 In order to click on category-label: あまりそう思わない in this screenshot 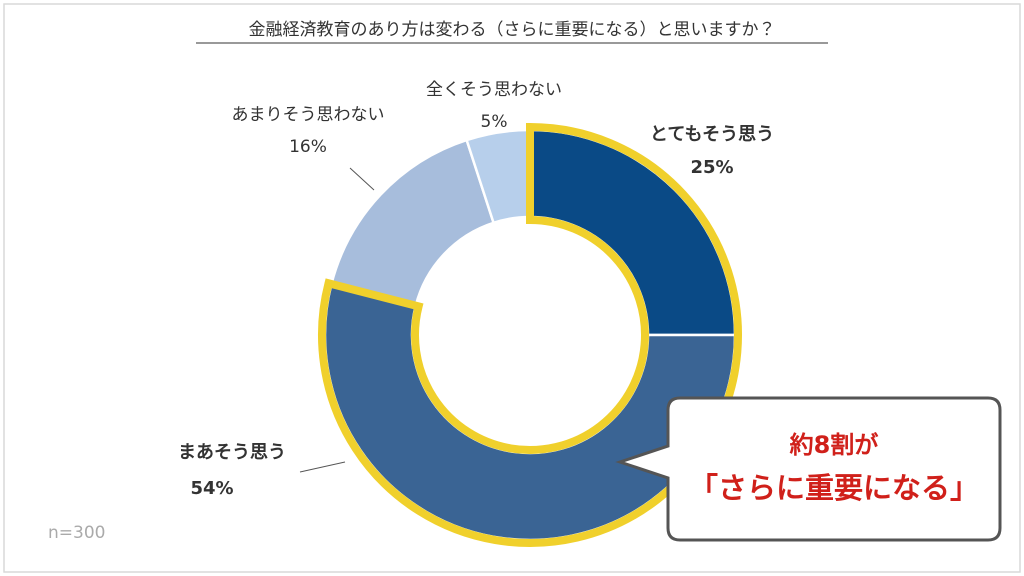, I will do `click(308, 115)`.